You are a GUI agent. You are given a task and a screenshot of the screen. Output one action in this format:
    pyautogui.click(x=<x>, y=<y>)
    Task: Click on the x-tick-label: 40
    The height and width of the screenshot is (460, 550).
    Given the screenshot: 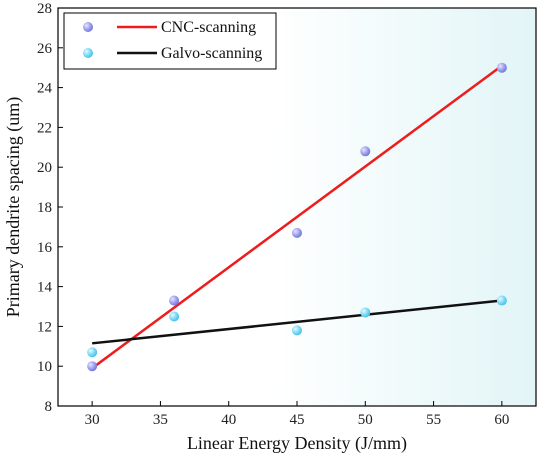 What is the action you would take?
    pyautogui.click(x=228, y=420)
    